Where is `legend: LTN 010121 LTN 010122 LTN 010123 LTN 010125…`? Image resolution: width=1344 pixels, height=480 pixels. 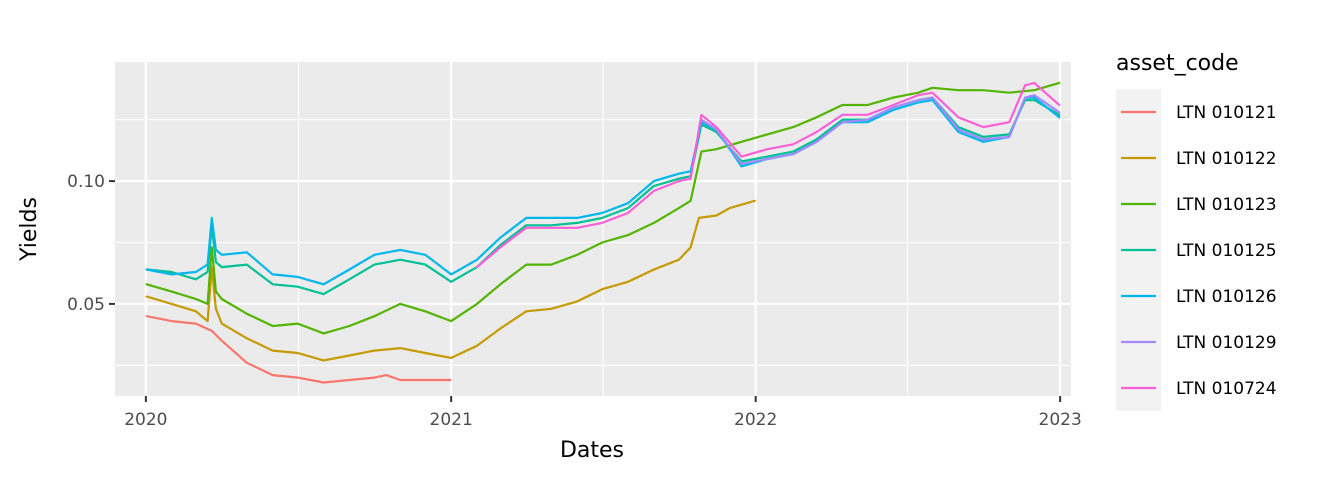
legend: LTN 010121 LTN 010122 LTN 010123 LTN 010125… is located at coordinates (1199, 251).